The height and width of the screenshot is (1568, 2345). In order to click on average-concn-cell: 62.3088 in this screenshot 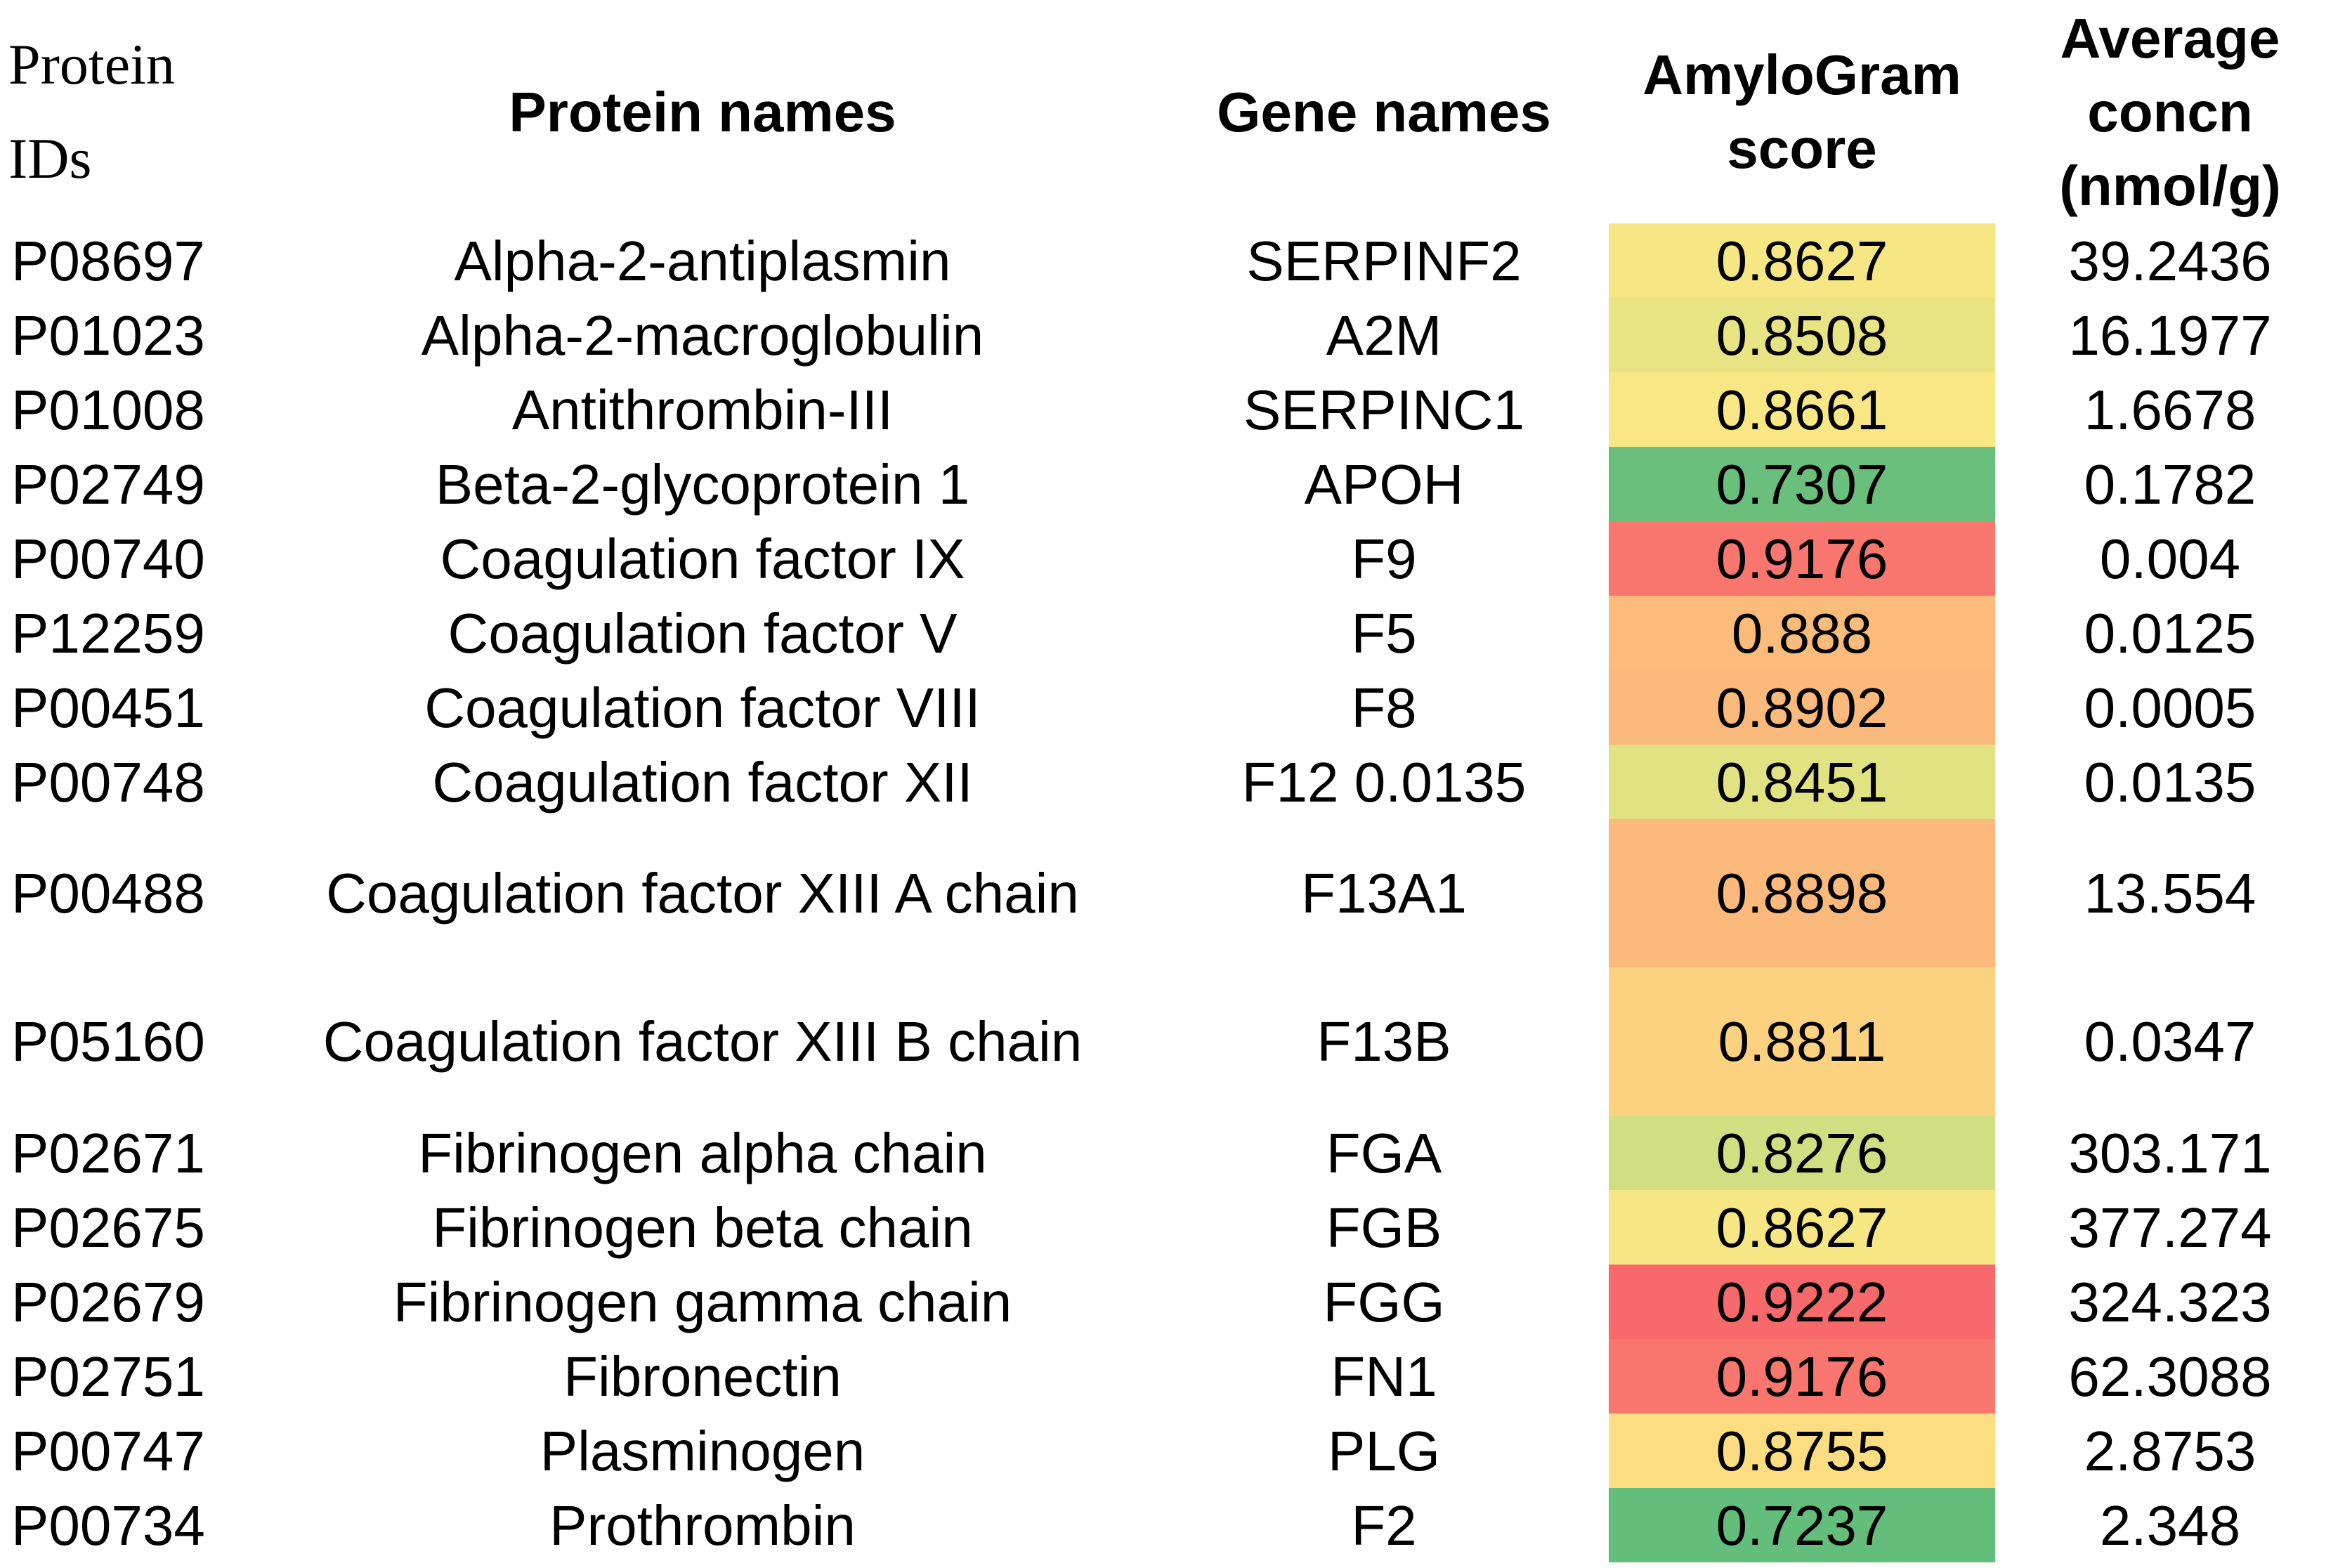, I will do `click(2170, 1376)`.